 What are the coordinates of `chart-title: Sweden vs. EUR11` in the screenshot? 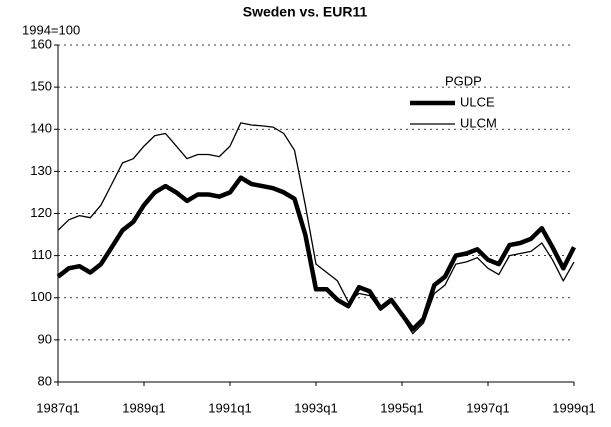 It's located at (305, 12).